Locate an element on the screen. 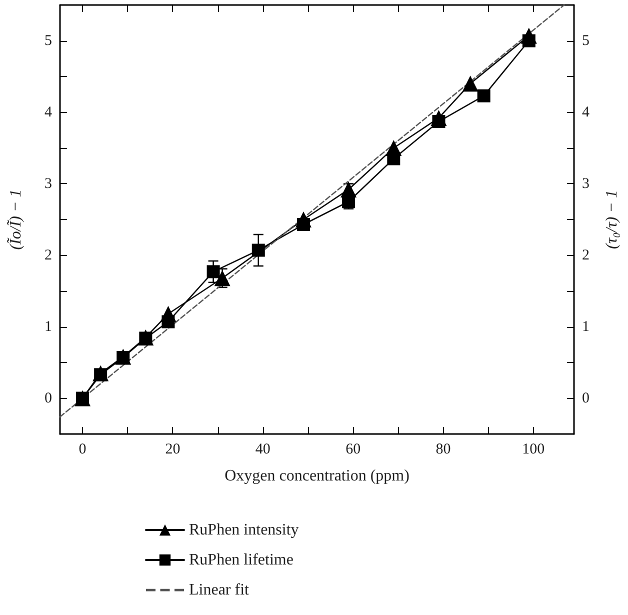  x-tick-label: 0 is located at coordinates (82, 450).